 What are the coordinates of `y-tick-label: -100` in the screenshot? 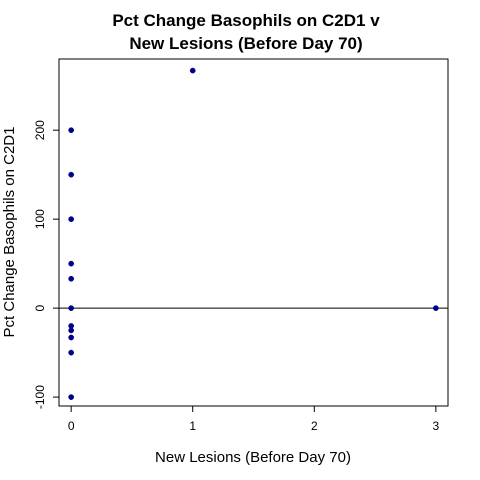 It's located at (40, 397).